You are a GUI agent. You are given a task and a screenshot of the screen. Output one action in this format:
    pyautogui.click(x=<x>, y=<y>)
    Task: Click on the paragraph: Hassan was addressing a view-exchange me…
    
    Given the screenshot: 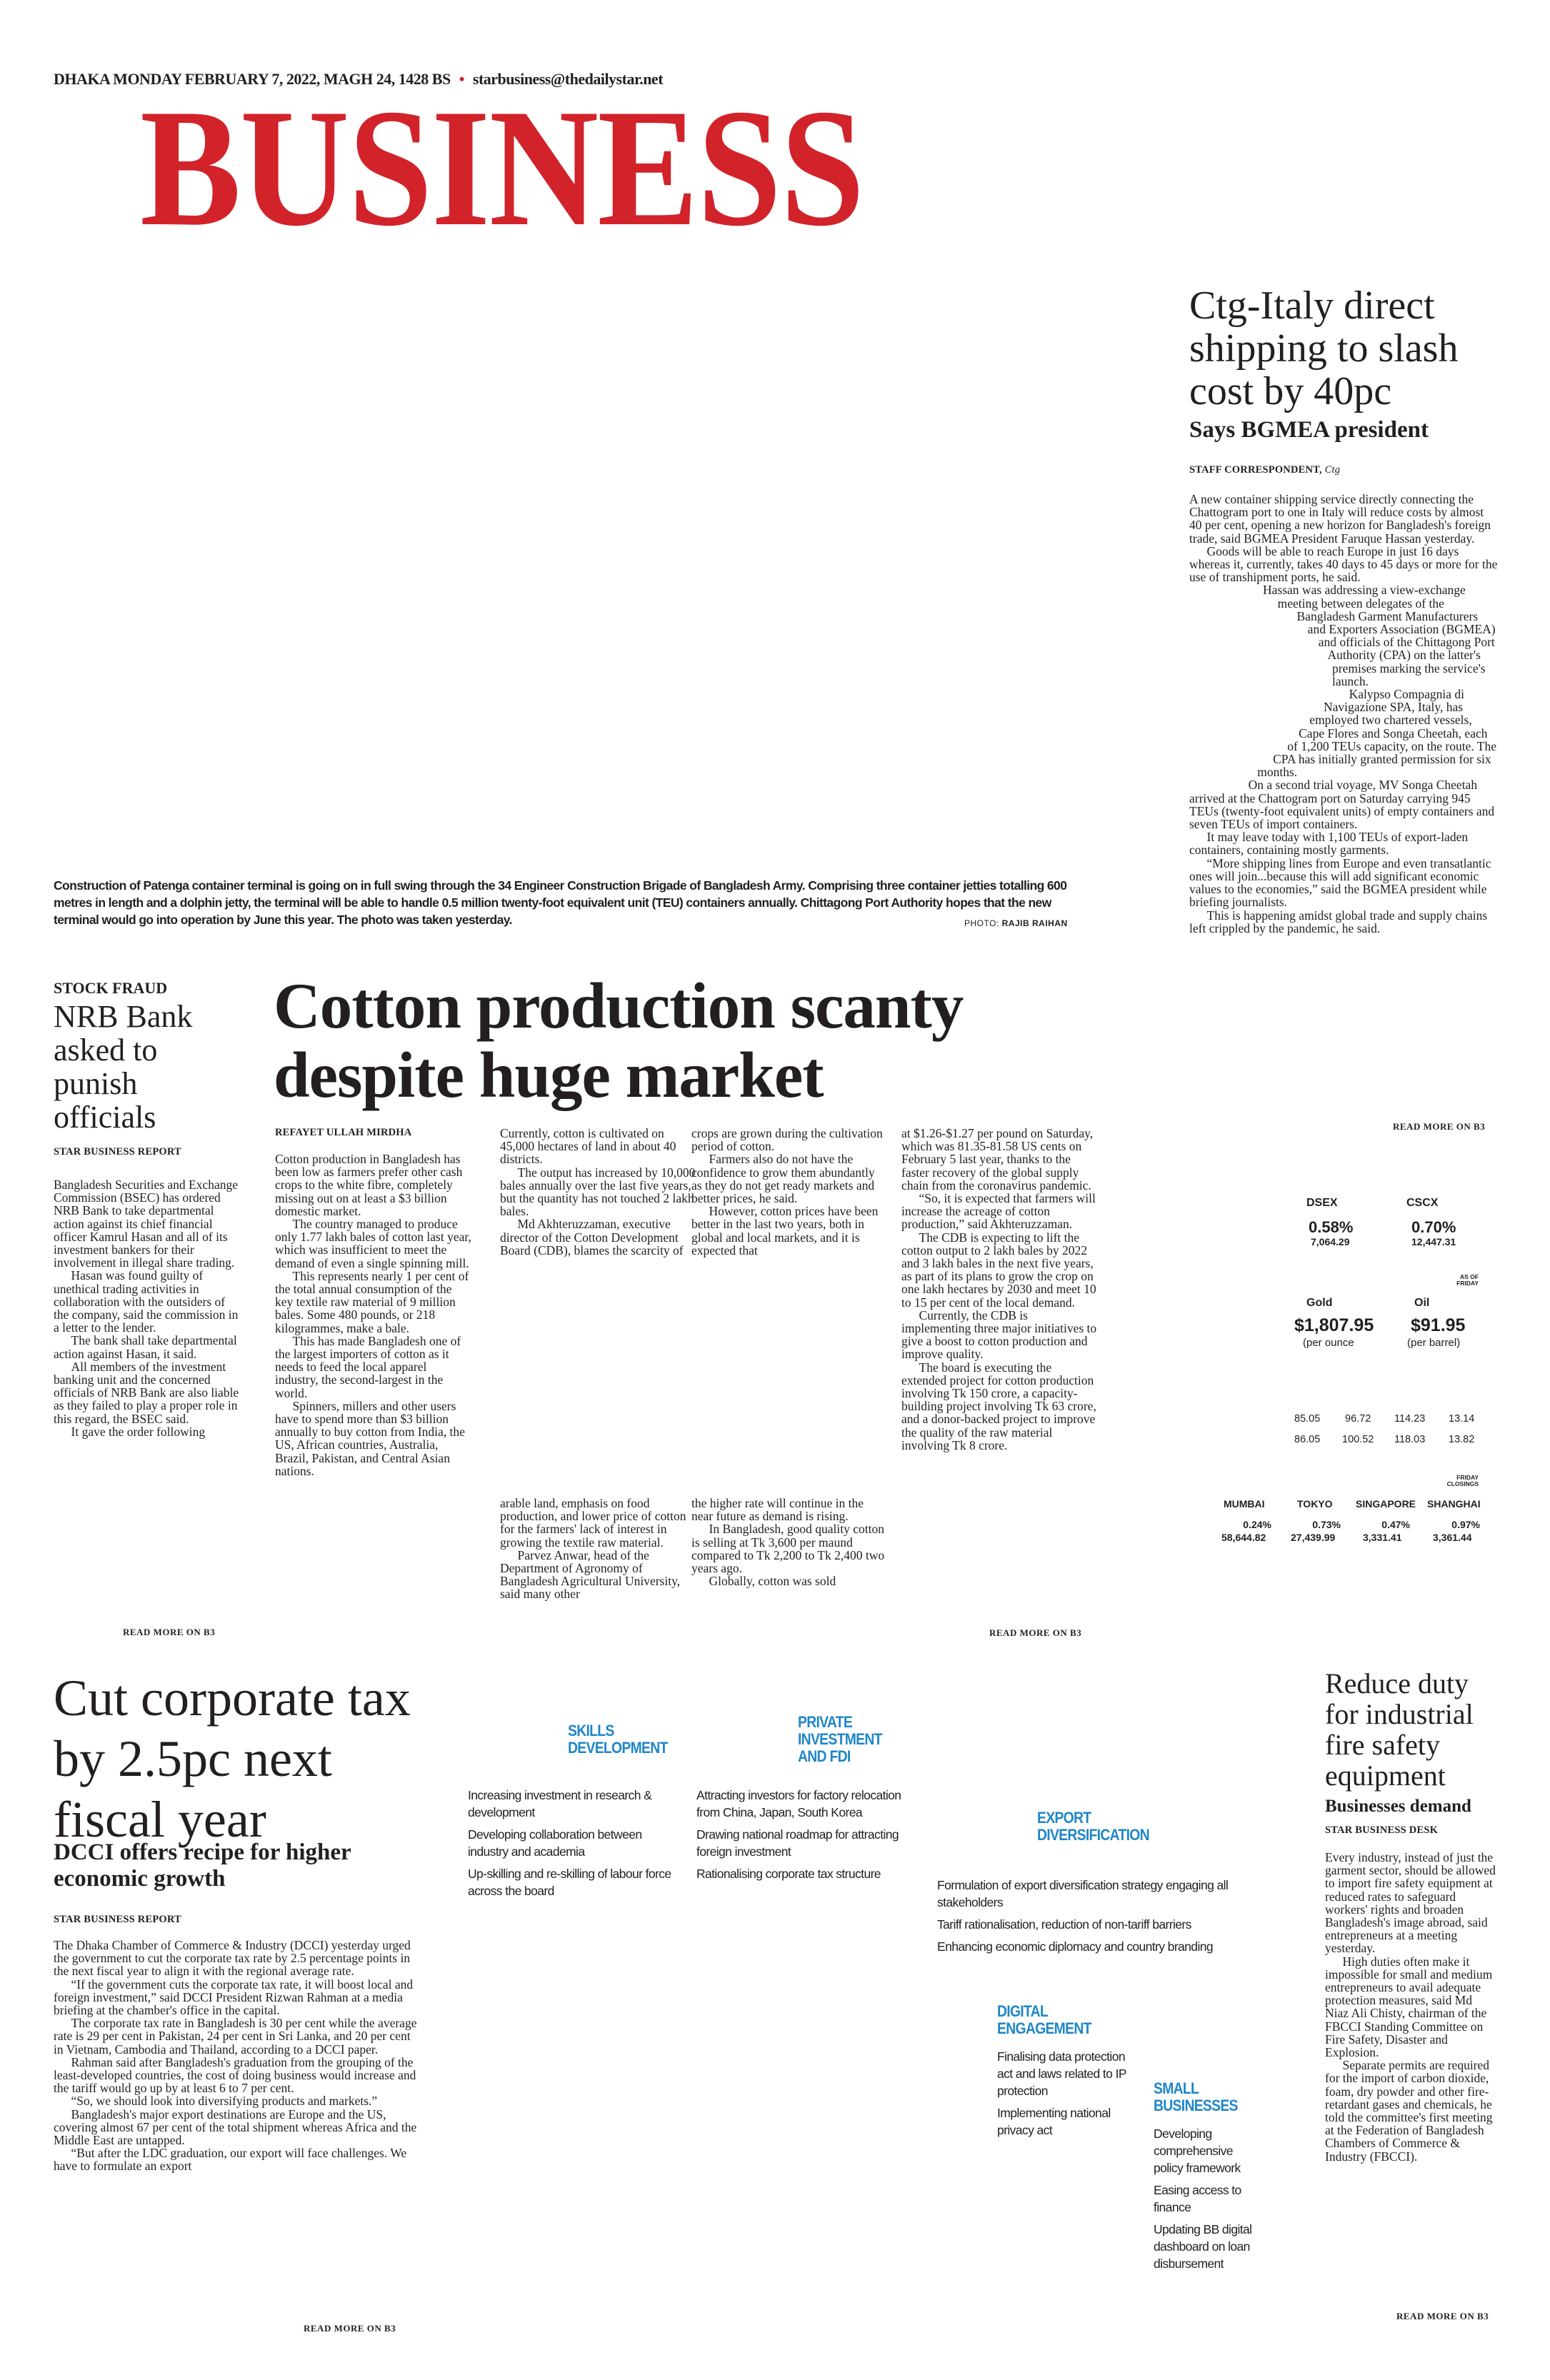 What is the action you would take?
    pyautogui.click(x=1379, y=635)
    